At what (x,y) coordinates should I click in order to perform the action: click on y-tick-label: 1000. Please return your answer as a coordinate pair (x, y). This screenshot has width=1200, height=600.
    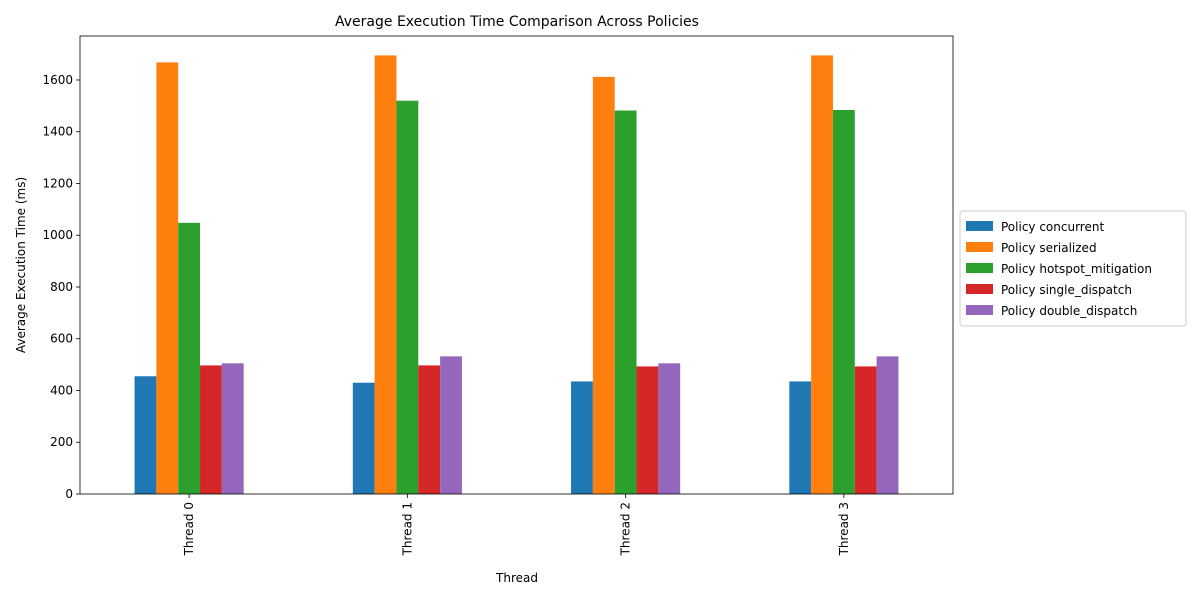
    Looking at the image, I should click on (57, 235).